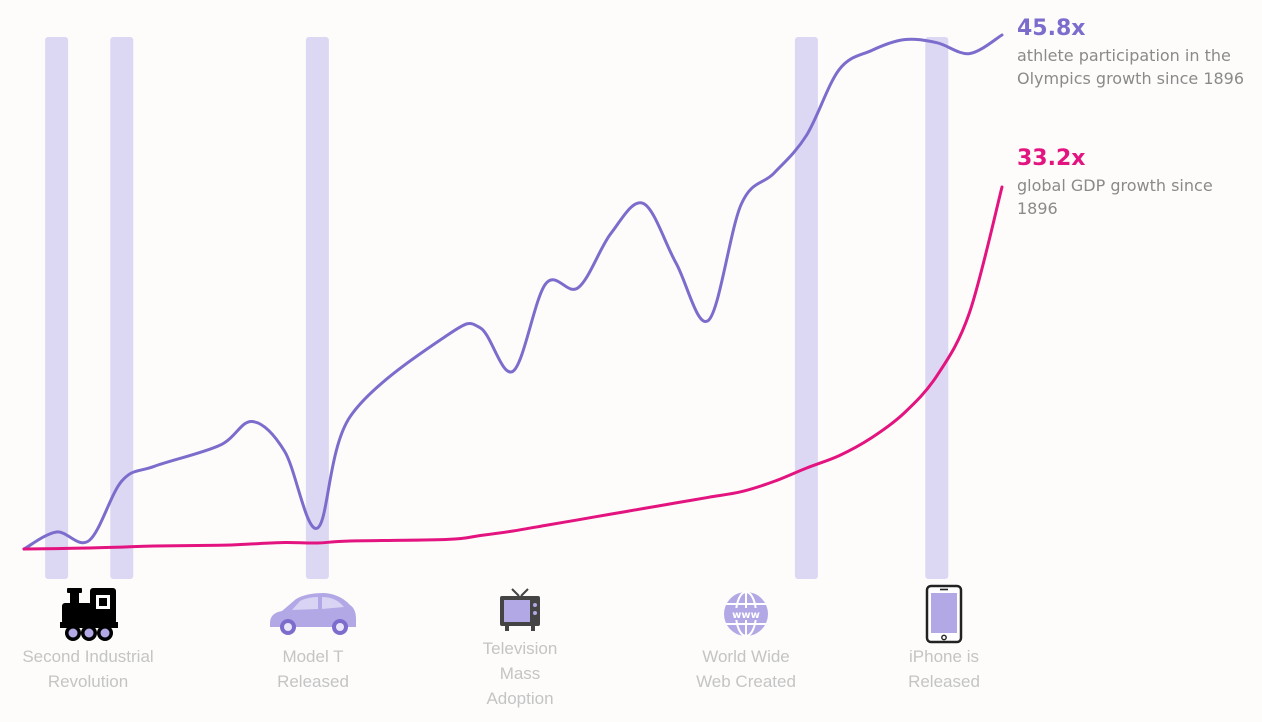  I want to click on milestone-model-t: Model T Released, so click(313, 639).